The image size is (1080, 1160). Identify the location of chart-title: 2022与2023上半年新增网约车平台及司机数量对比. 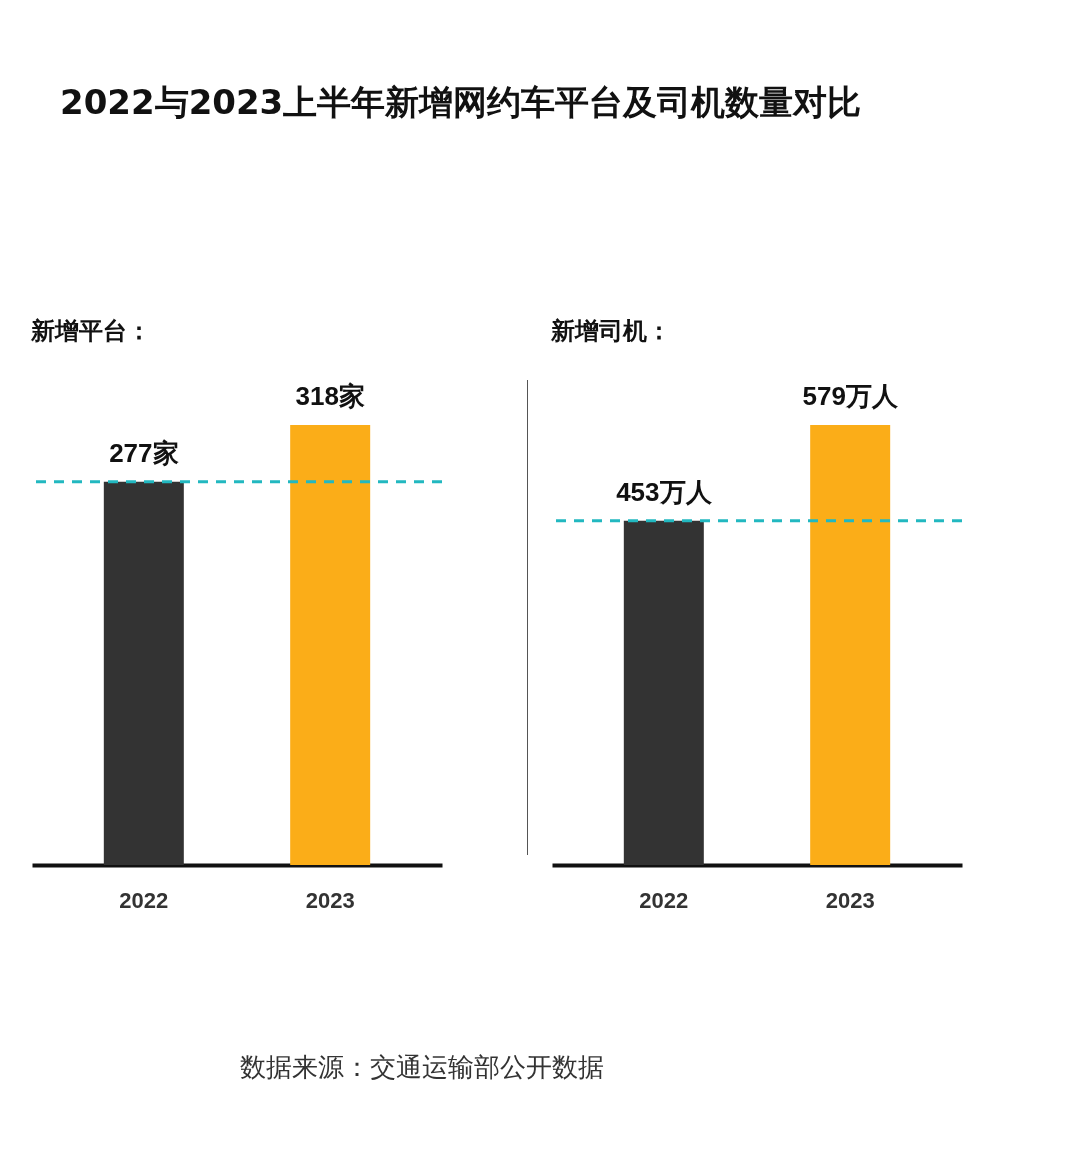
(461, 102).